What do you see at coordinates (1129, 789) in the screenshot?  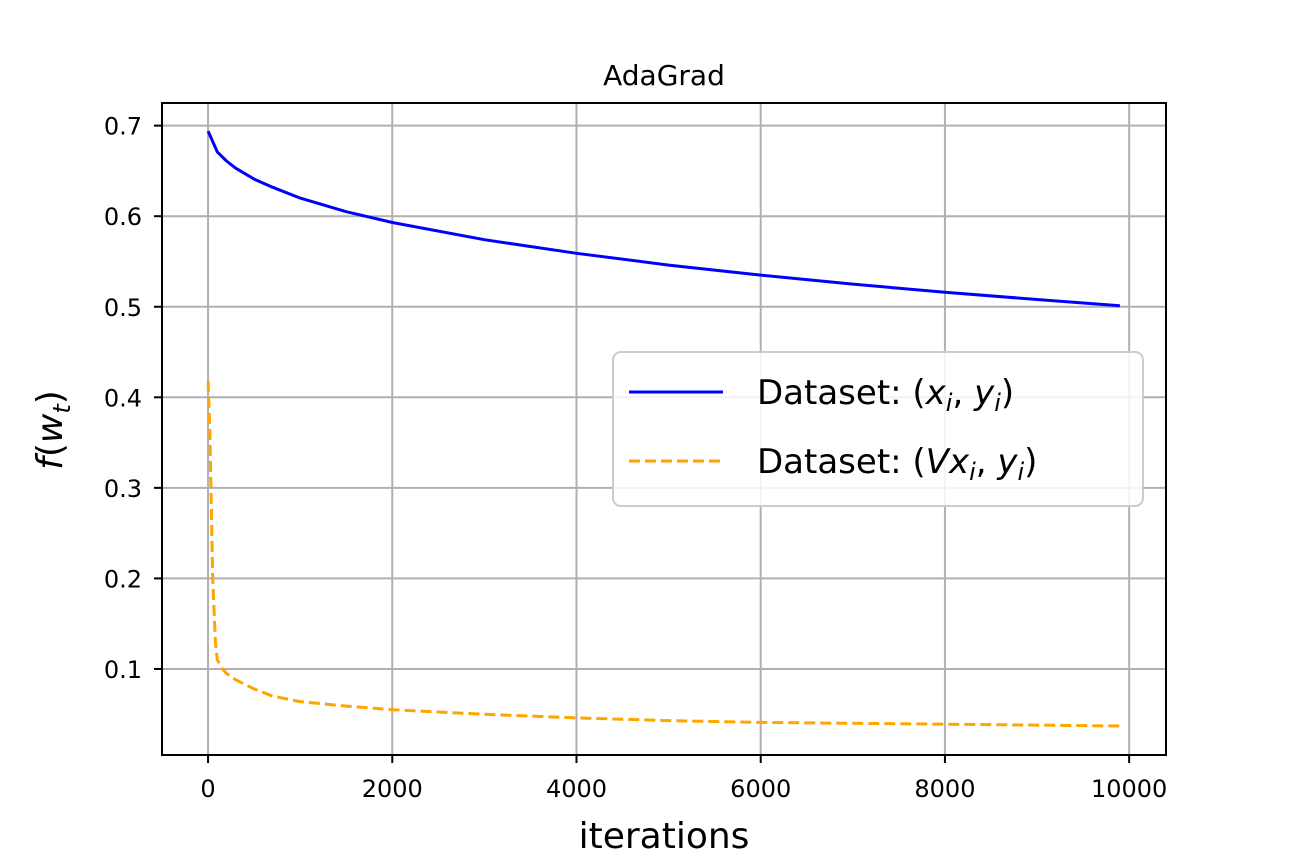 I see `x-tick-label: 10000` at bounding box center [1129, 789].